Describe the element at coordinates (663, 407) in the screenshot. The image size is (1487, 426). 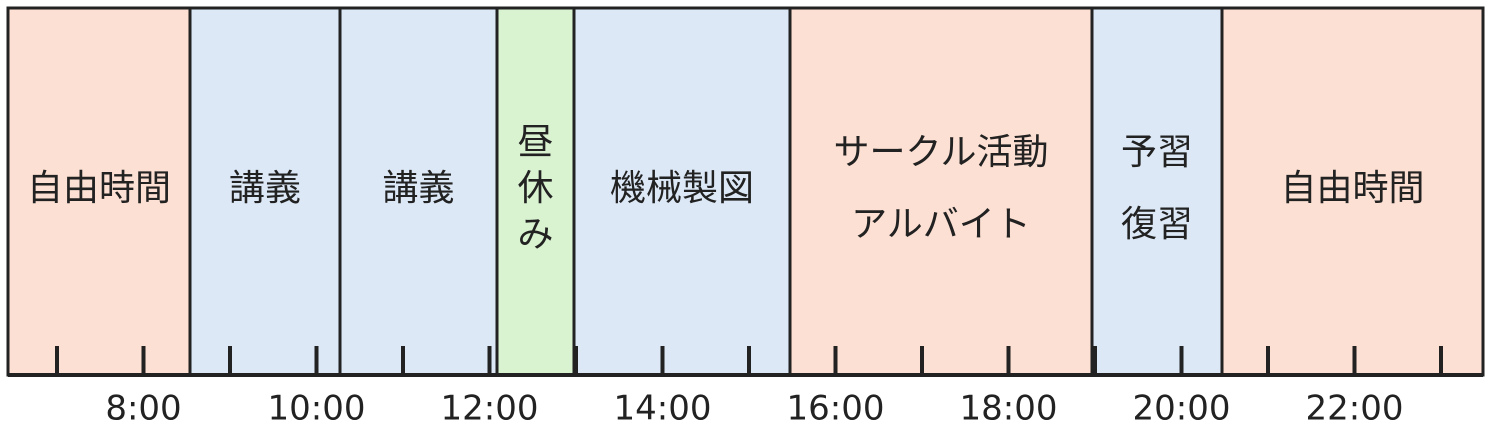
I see `time-label: 14:00` at that location.